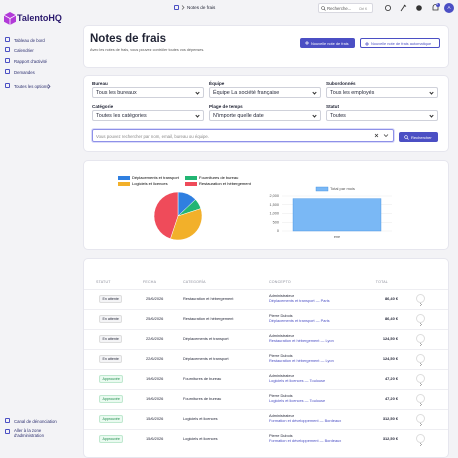 This screenshot has height=458, width=458. What do you see at coordinates (218, 177) in the screenshot?
I see `legend-label: Fournitures de bureau` at bounding box center [218, 177].